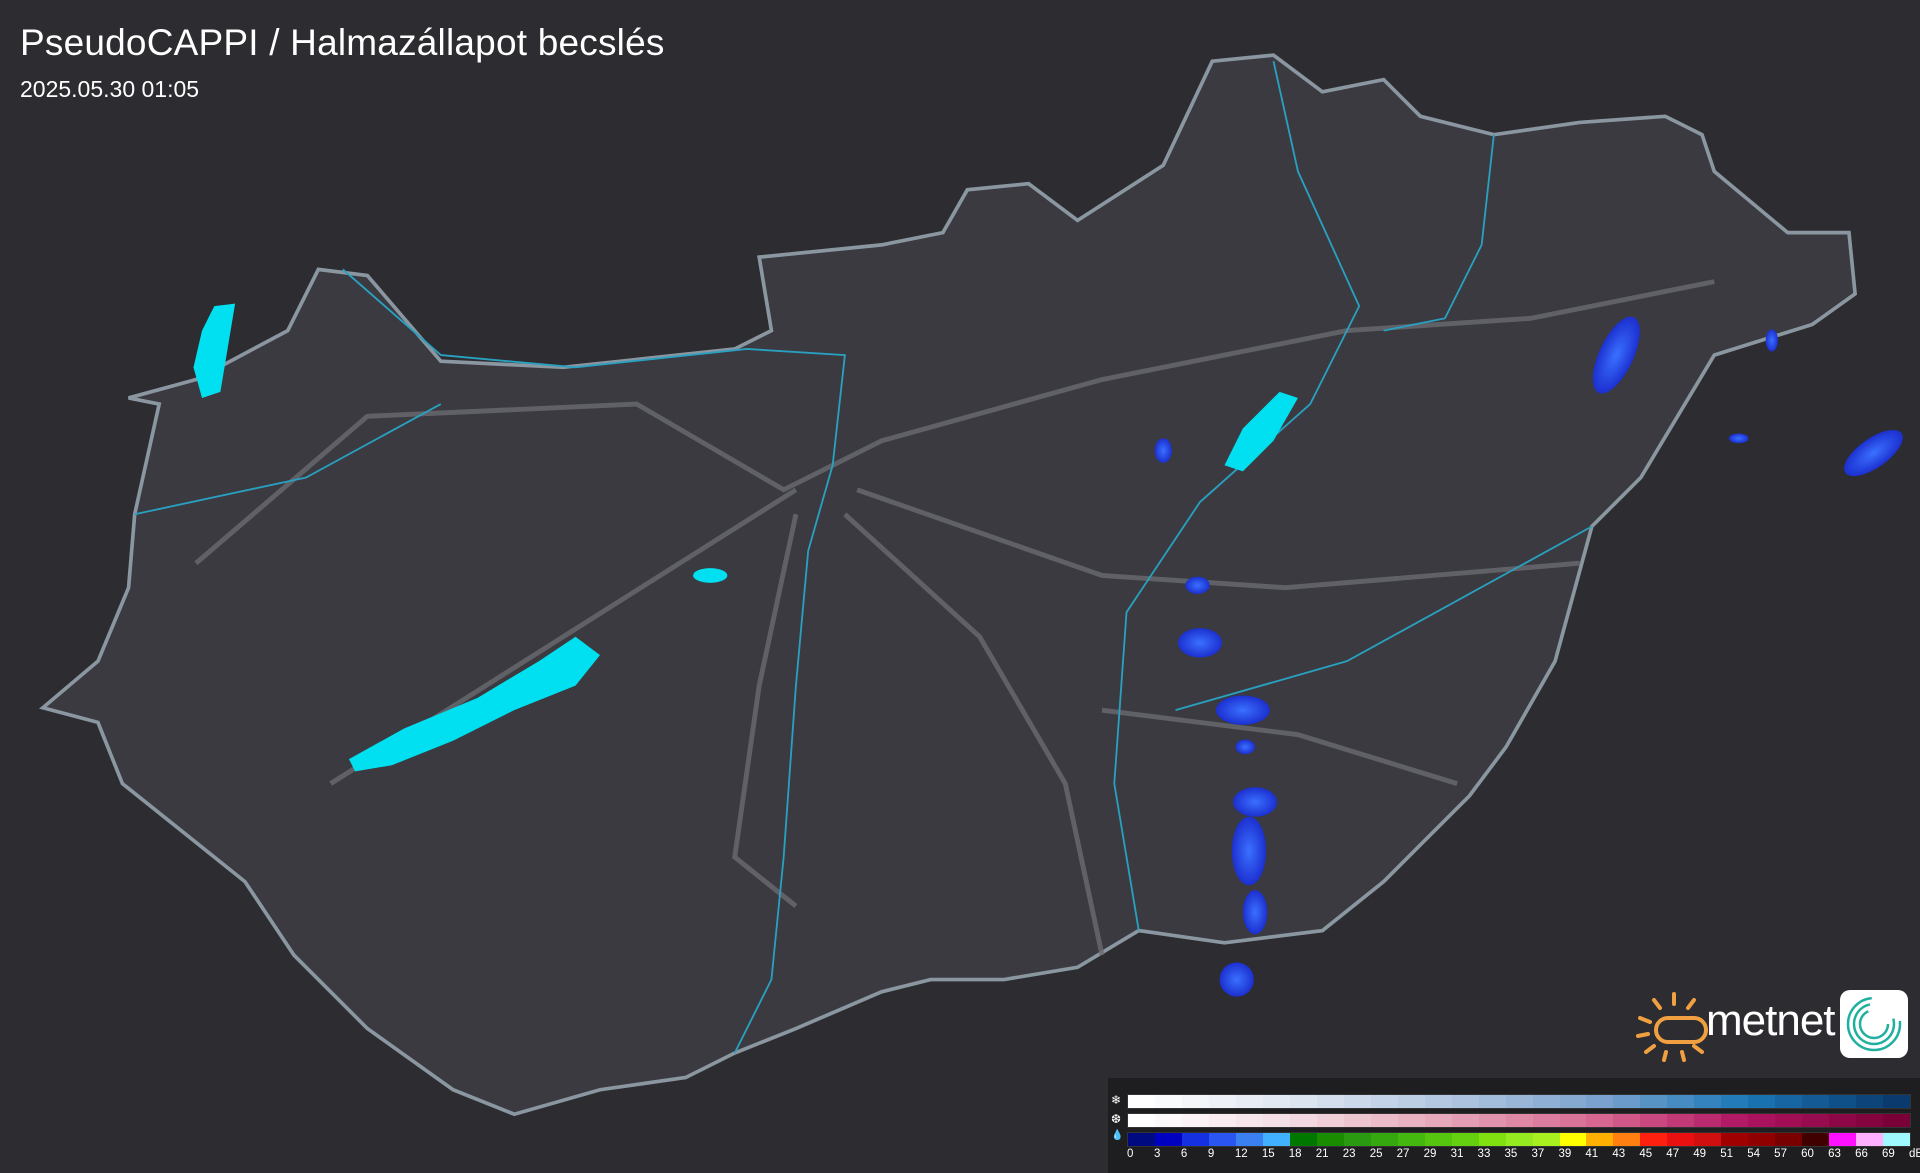  I want to click on snow-scale-bar, so click(1519, 1101).